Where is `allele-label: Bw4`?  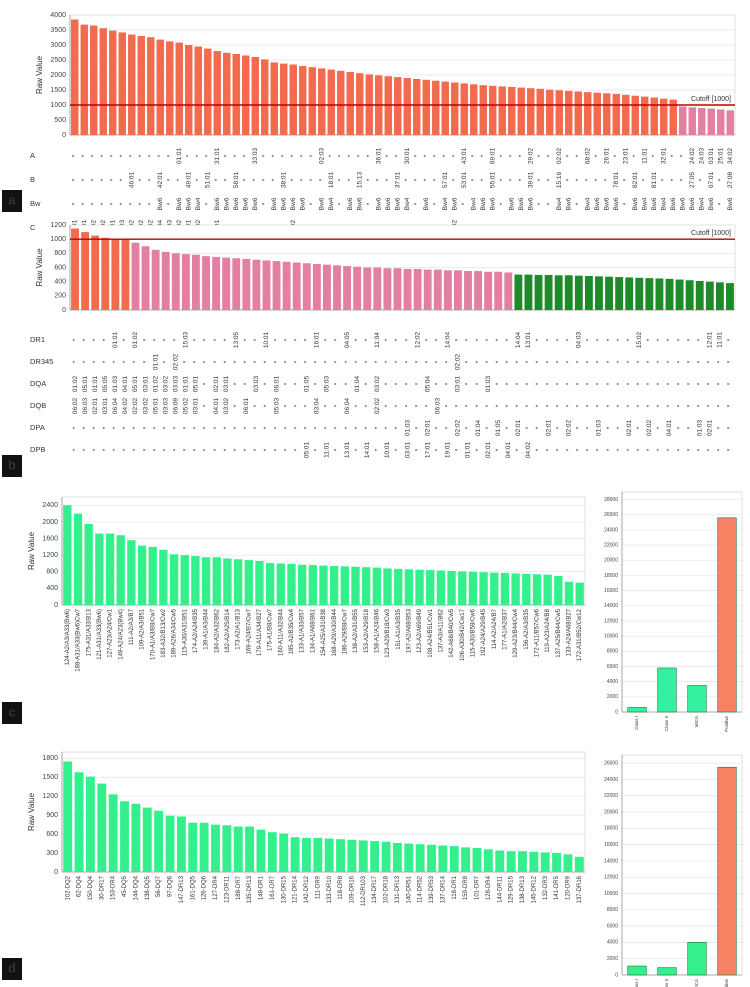 allele-label: Bw4 is located at coordinates (644, 203).